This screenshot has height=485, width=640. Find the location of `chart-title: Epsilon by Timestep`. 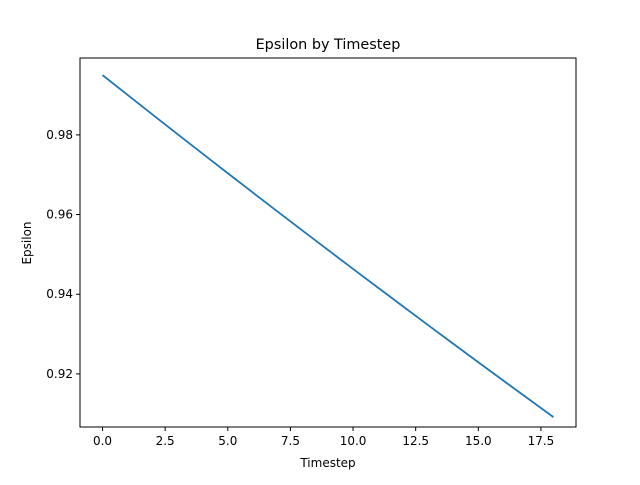

chart-title: Epsilon by Timestep is located at coordinates (328, 45).